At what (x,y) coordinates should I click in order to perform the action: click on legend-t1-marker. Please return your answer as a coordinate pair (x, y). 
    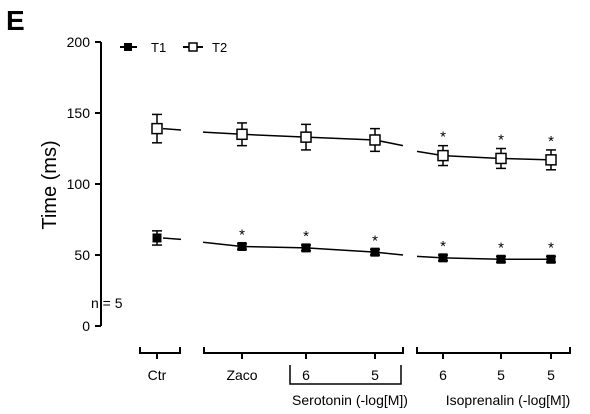
    Looking at the image, I should click on (128, 47).